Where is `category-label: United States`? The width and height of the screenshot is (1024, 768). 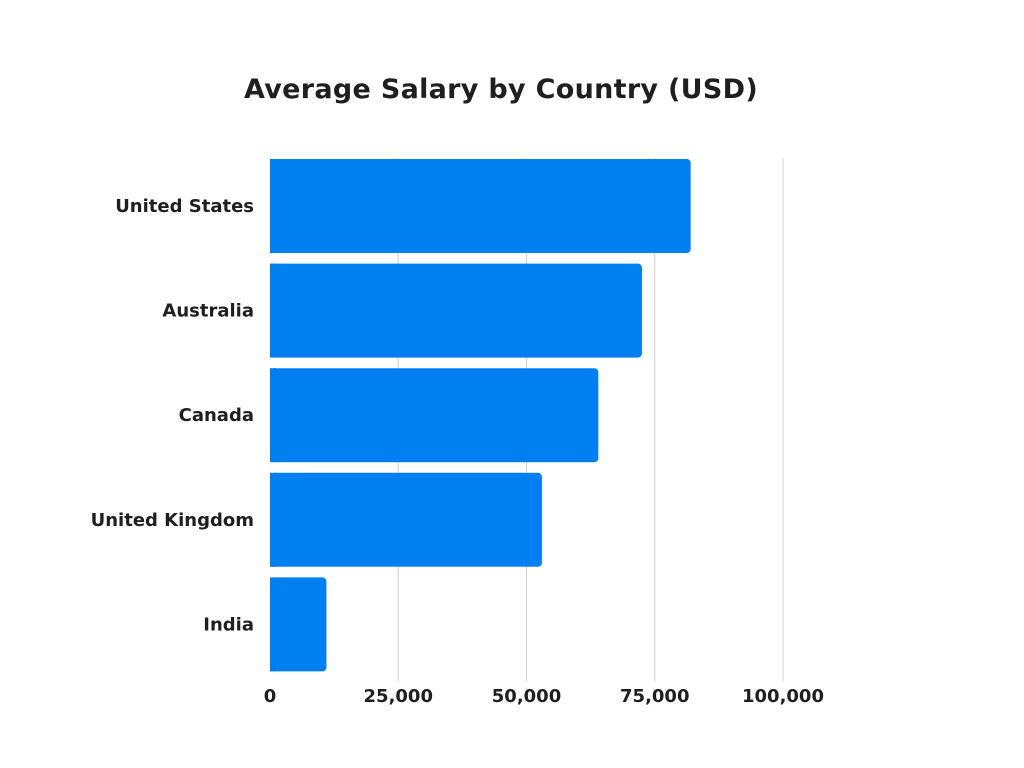 category-label: United States is located at coordinates (184, 206).